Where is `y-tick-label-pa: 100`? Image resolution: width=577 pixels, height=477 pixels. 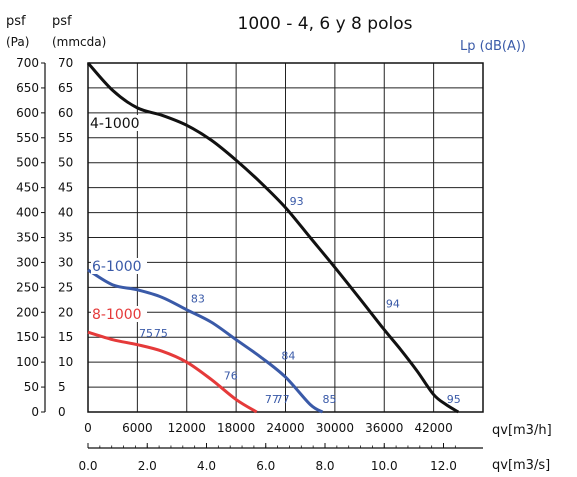
y-tick-label-pa: 100 is located at coordinates (27, 362).